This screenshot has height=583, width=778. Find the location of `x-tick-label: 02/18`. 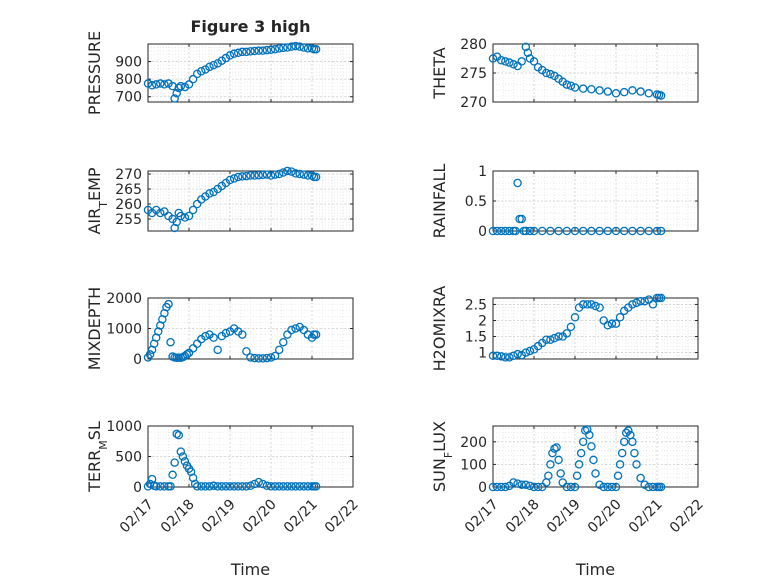

x-tick-label: 02/18 is located at coordinates (178, 516).